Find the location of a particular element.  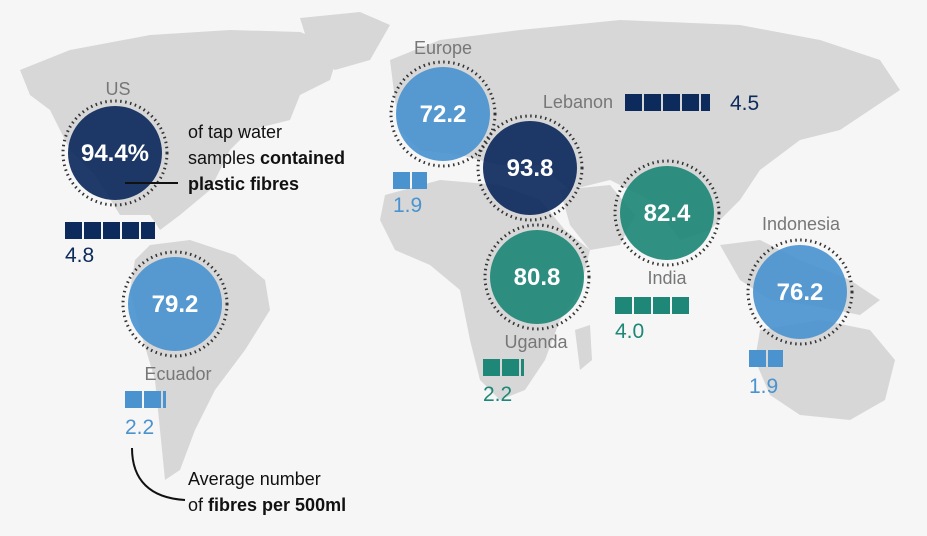

fibres-note-line2: of fibres per 500ml is located at coordinates (267, 505).